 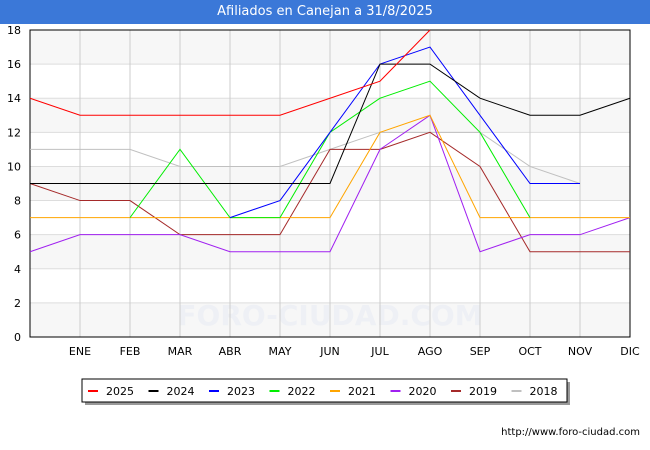 I want to click on y-tick-label: 18, so click(x=14, y=30).